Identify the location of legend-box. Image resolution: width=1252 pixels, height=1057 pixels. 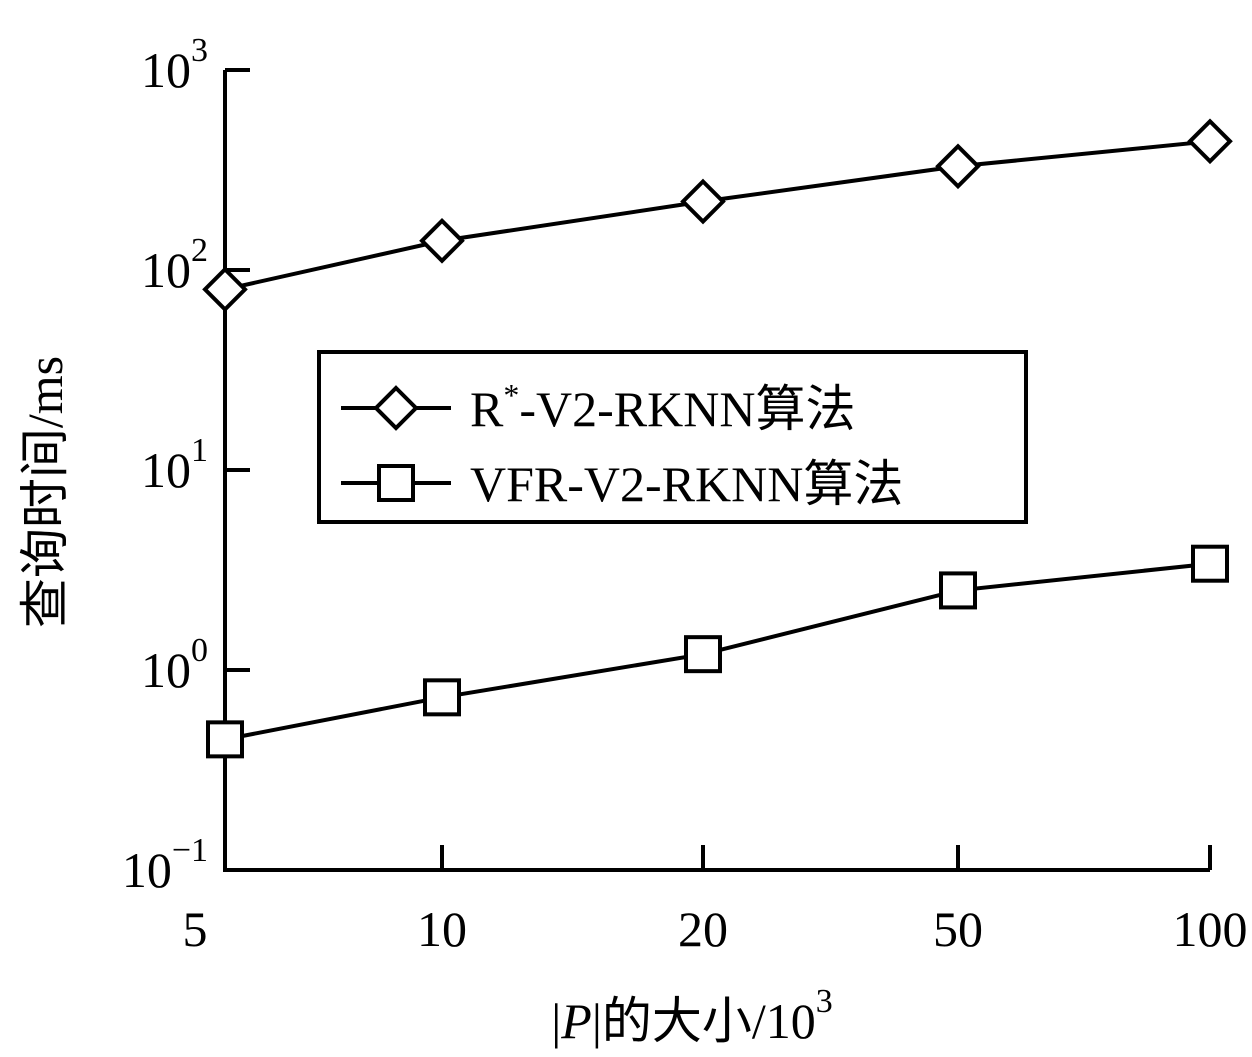
(672, 437).